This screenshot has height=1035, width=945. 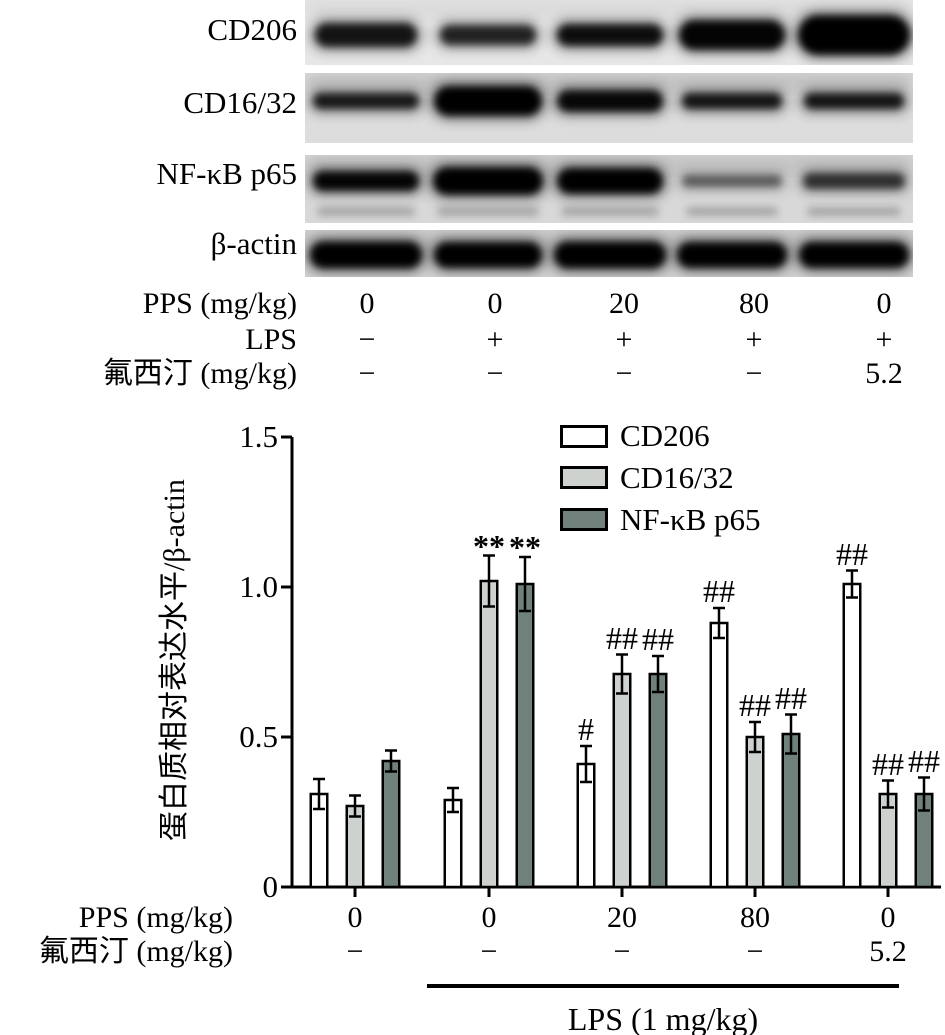 I want to click on xrow-flx-v3: −, so click(x=622, y=951).